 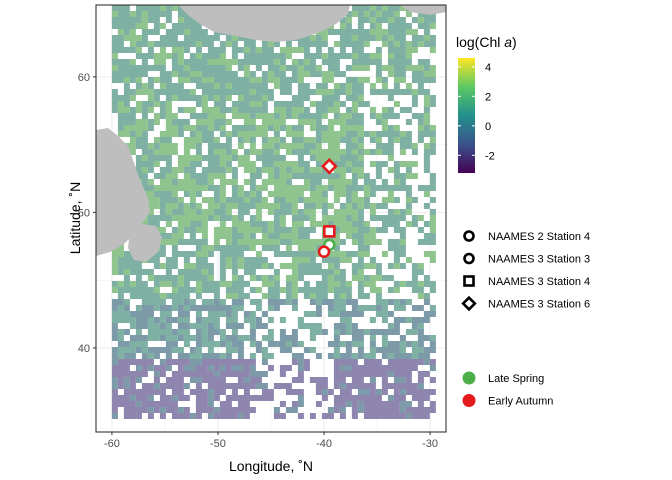 What do you see at coordinates (486, 42) in the screenshot?
I see `colorbar-title: log(Chl a)` at bounding box center [486, 42].